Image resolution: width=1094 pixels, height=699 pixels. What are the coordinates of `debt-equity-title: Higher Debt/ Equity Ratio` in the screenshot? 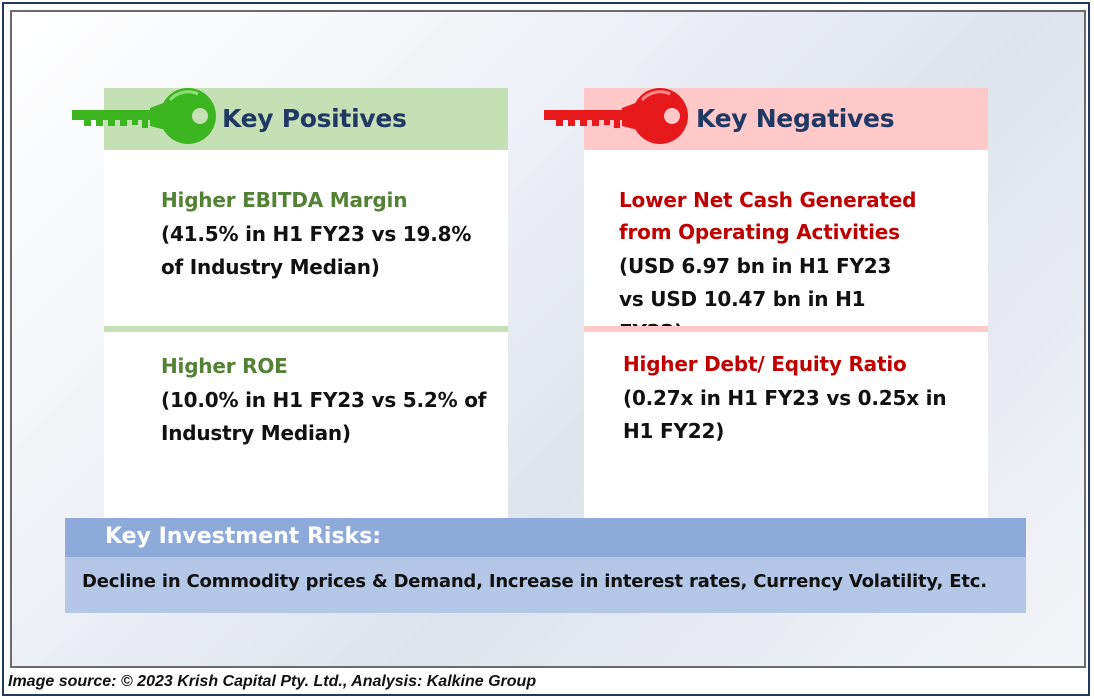 It's located at (765, 364).